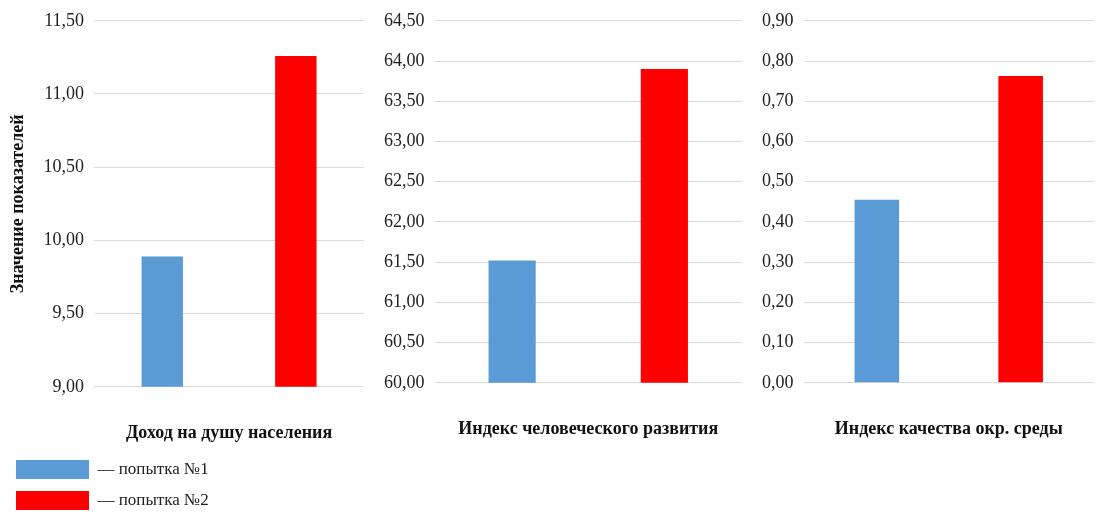 The image size is (1100, 524). What do you see at coordinates (404, 99) in the screenshot?
I see `y-tick-label: 63,50` at bounding box center [404, 99].